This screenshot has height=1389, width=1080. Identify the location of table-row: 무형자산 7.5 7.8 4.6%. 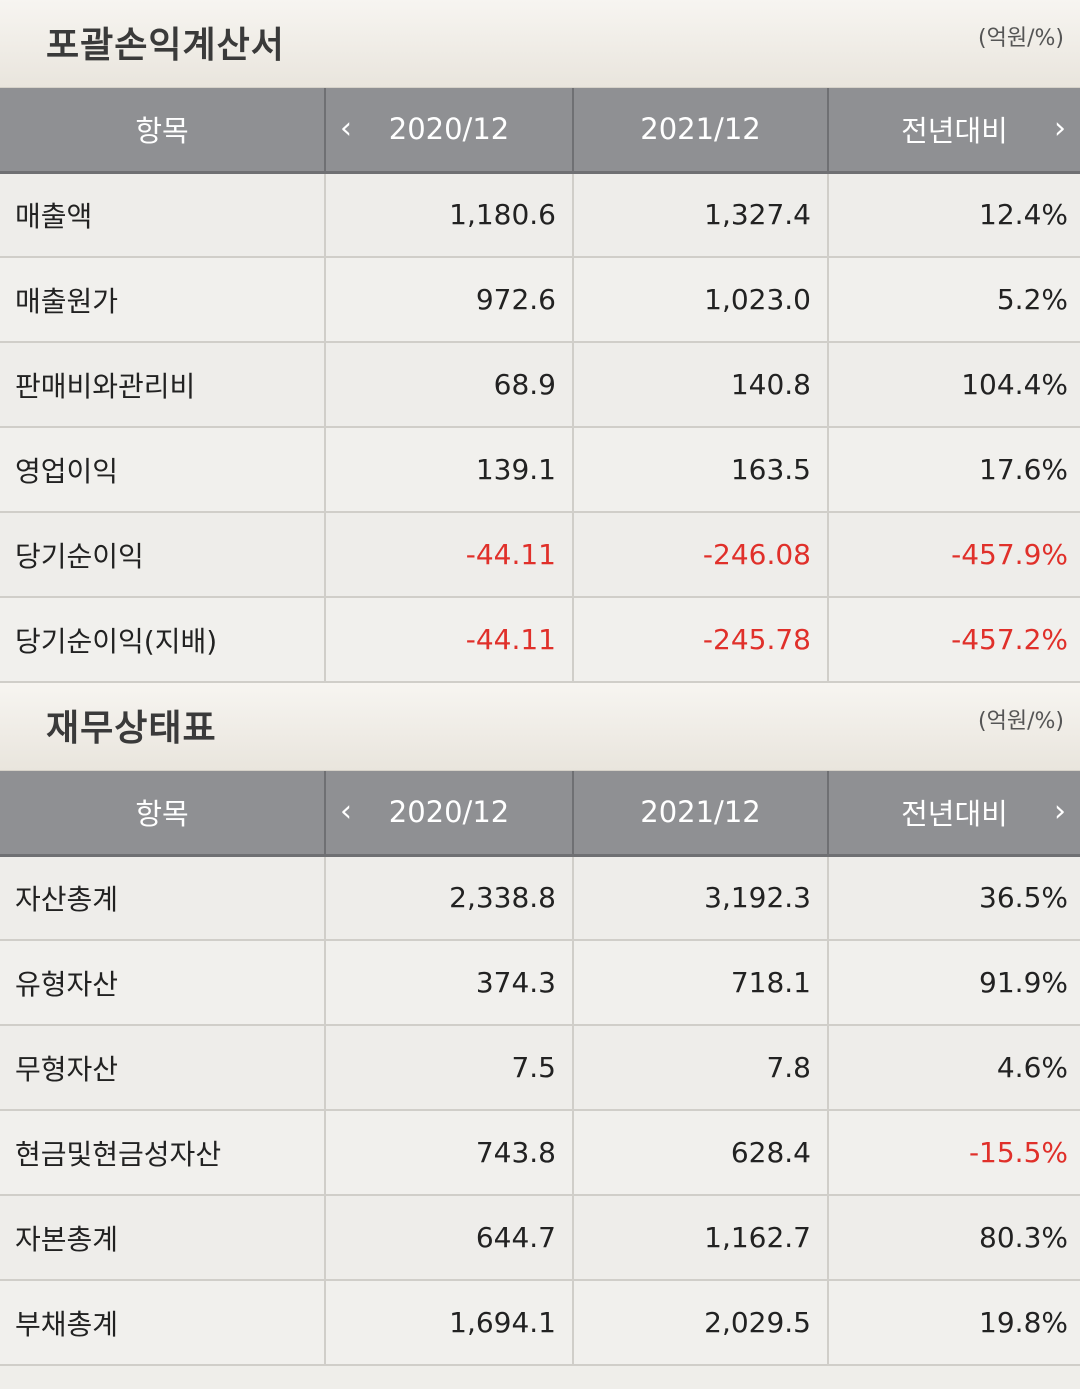
(540, 1068).